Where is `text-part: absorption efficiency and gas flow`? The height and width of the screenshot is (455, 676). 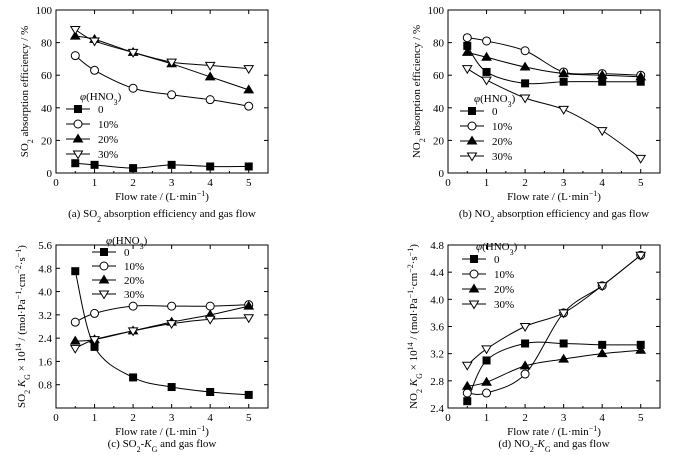
text-part: absorption efficiency and gas flow is located at coordinates (571, 214).